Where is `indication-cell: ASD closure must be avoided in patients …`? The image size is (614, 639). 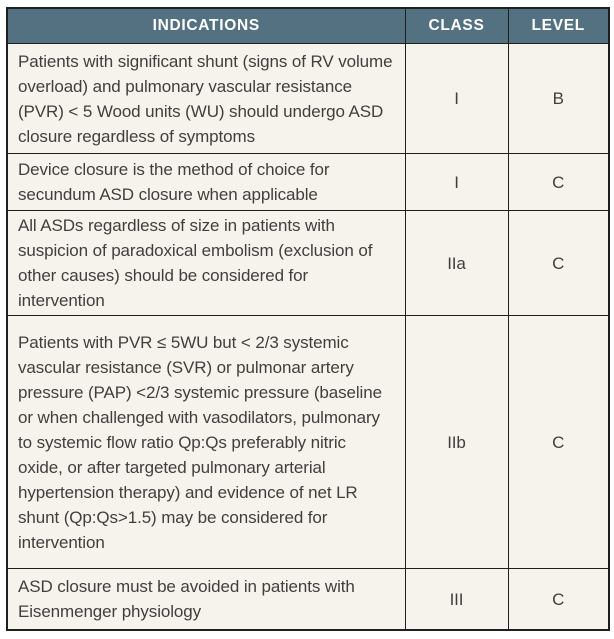 indication-cell: ASD closure must be avoided in patients … is located at coordinates (206, 599).